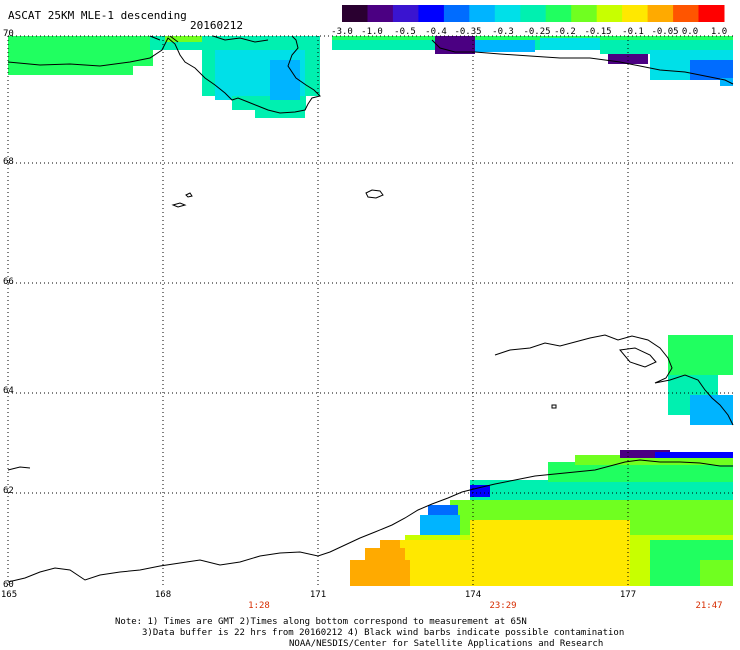 The width and height of the screenshot is (740, 650). Describe the element at coordinates (342, 32) in the screenshot. I see `colorbar-label: -3.0` at that location.